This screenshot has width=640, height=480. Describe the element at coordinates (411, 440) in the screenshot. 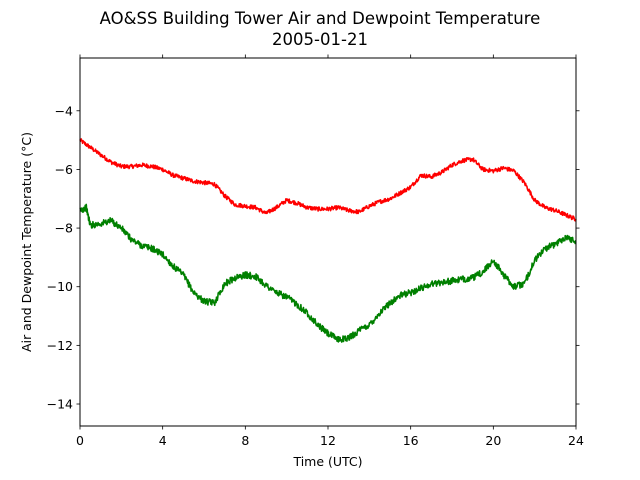

I see `x-tick-label: 16` at that location.